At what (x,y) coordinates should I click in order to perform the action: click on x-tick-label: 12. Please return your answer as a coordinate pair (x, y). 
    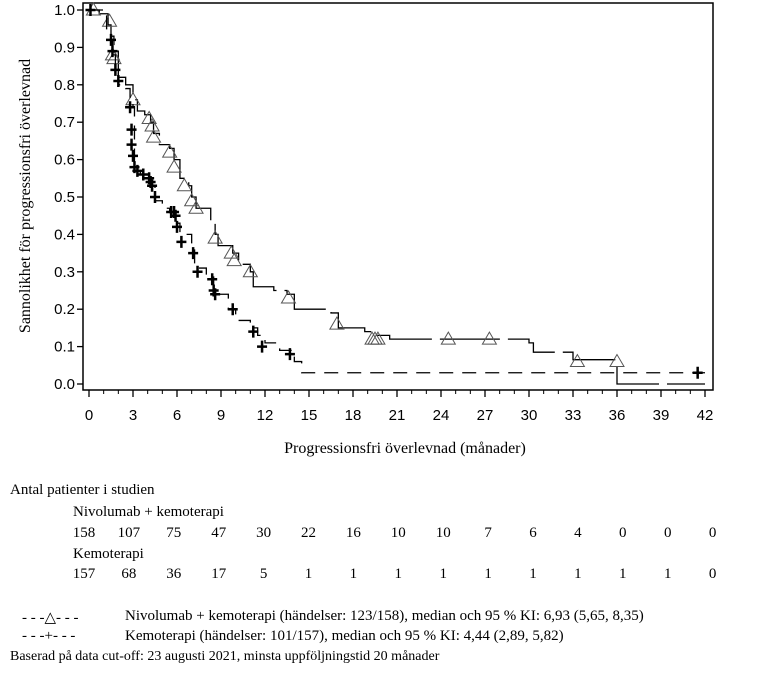
    Looking at the image, I should click on (265, 415).